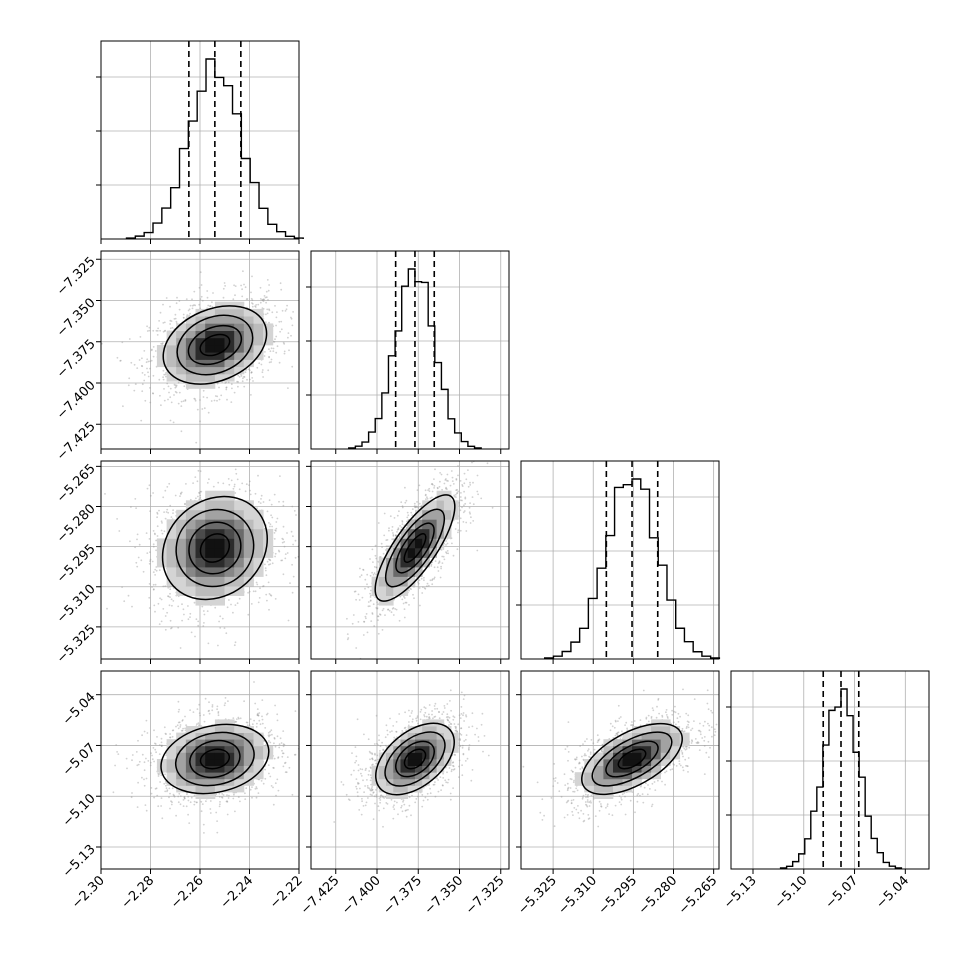  Describe the element at coordinates (76, 318) in the screenshot. I see `y-tick-label-1-3: −7.350` at that location.